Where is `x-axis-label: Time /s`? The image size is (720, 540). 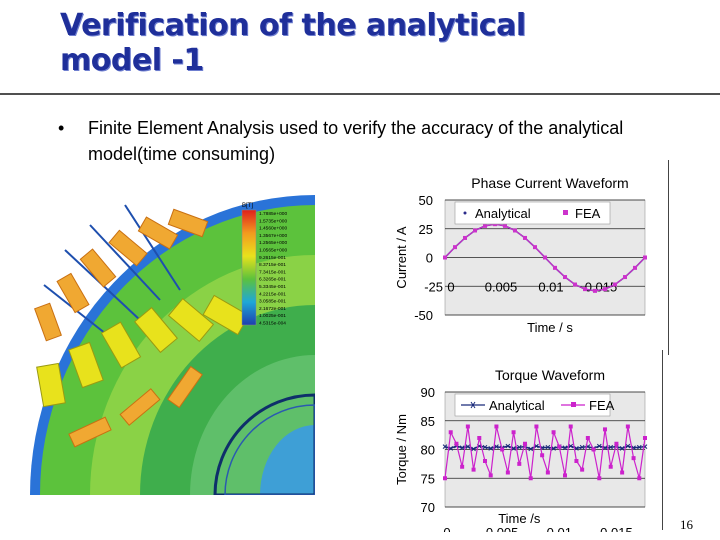
x-axis-label: Time /s is located at coordinates (519, 518).